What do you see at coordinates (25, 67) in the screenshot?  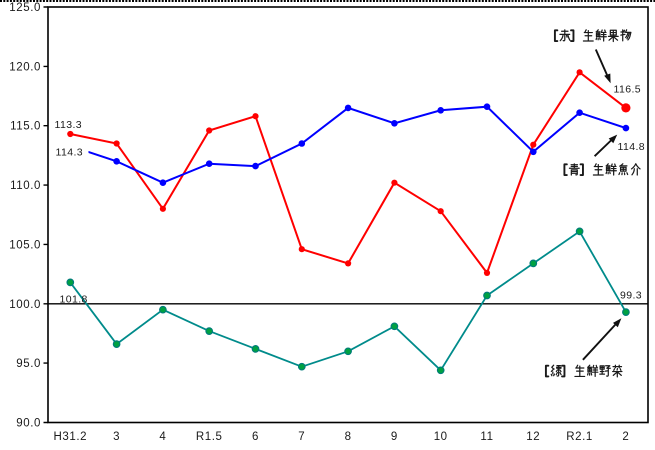 I see `svg-text: 120.0` at bounding box center [25, 67].